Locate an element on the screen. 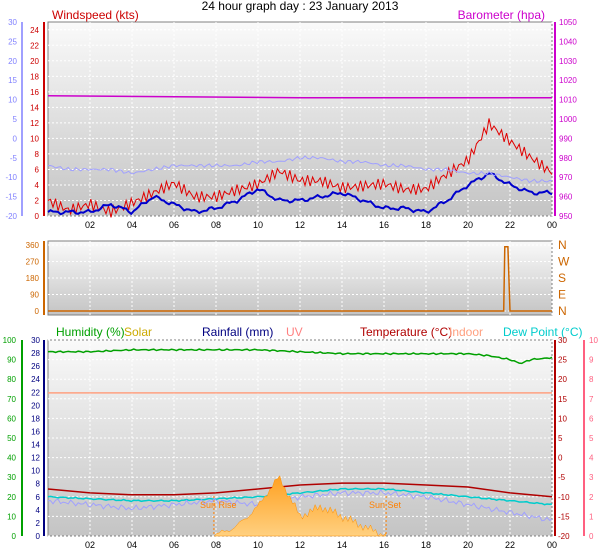 This screenshot has height=555, width=600. rain-axis-tick: 2 is located at coordinates (38, 523).